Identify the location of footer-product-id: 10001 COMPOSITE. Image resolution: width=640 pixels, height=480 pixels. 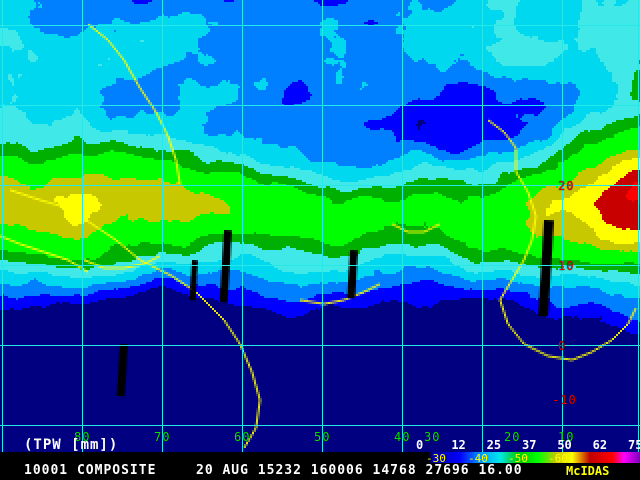
(90, 470).